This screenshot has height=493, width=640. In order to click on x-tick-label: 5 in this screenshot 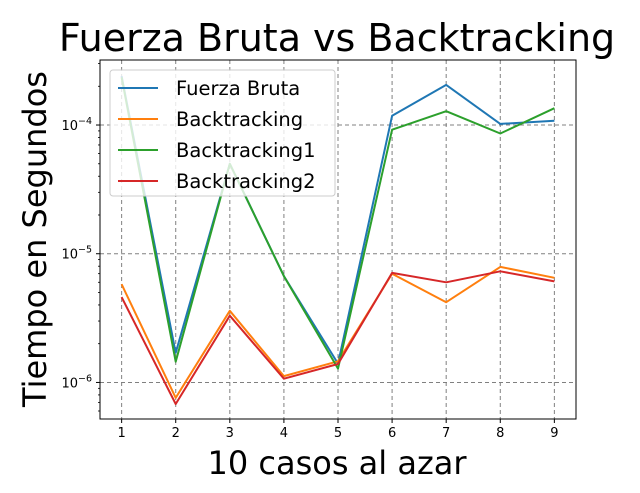, I will do `click(338, 433)`.